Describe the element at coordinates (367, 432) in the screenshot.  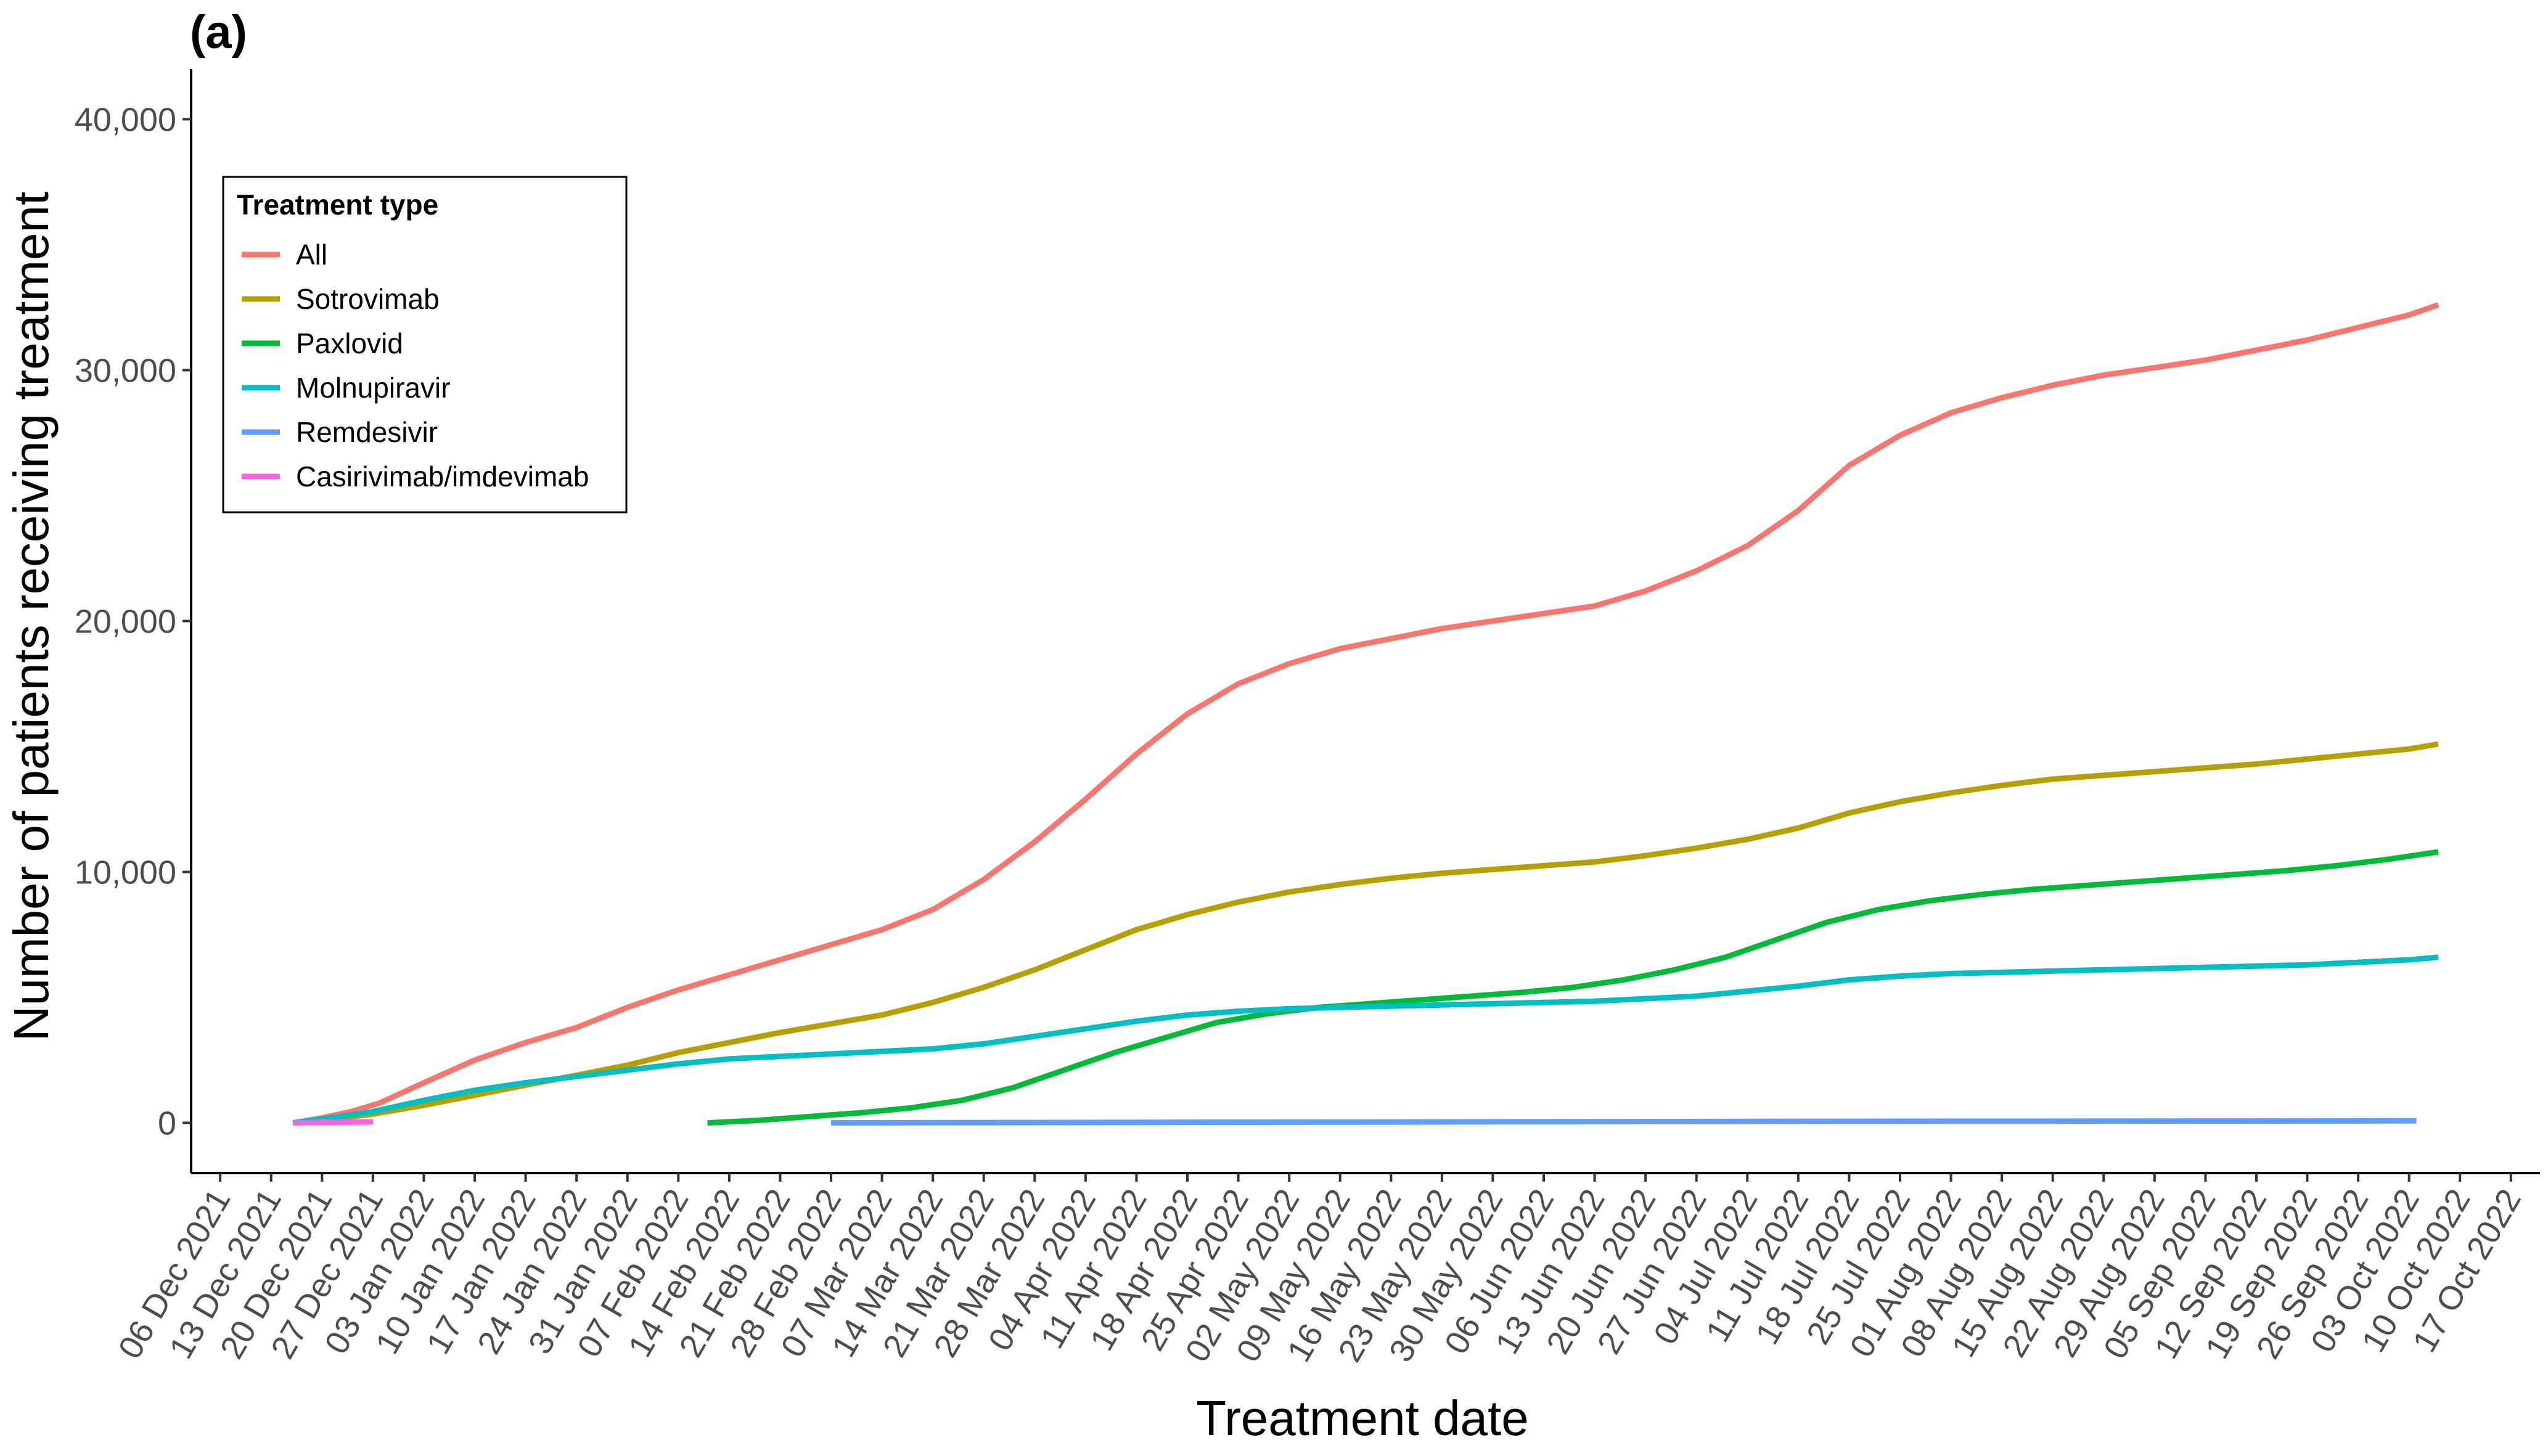
I see `legend-label: Remdesivir` at that location.